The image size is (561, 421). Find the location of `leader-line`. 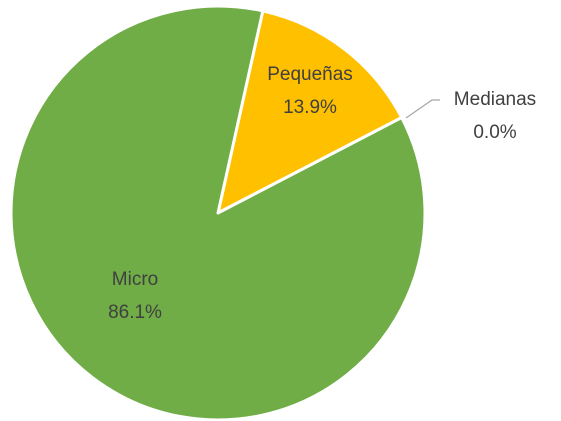

leader-line is located at coordinates (422, 109).